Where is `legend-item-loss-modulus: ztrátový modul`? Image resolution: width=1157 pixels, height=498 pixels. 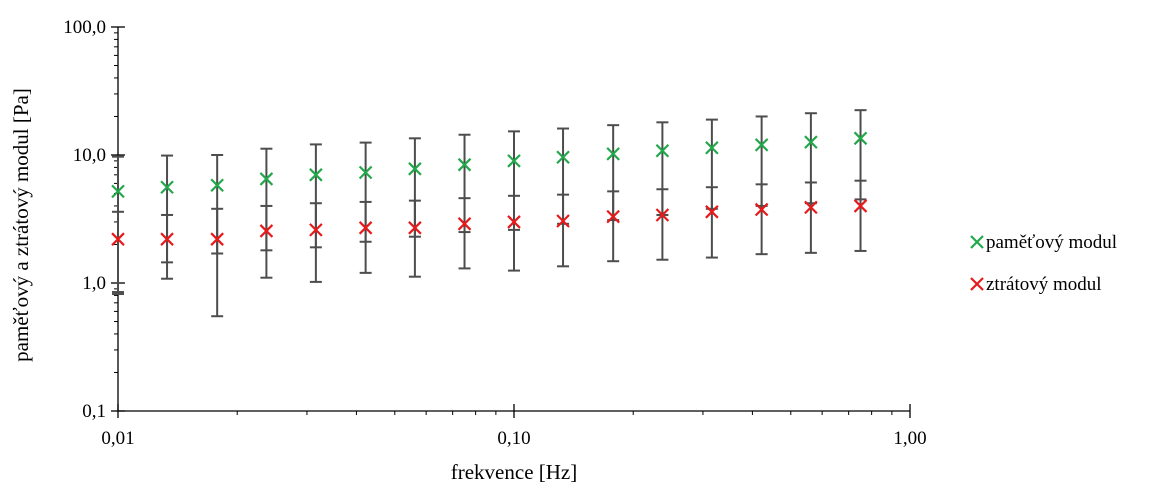 legend-item-loss-modulus: ztrátový modul is located at coordinates (1036, 284).